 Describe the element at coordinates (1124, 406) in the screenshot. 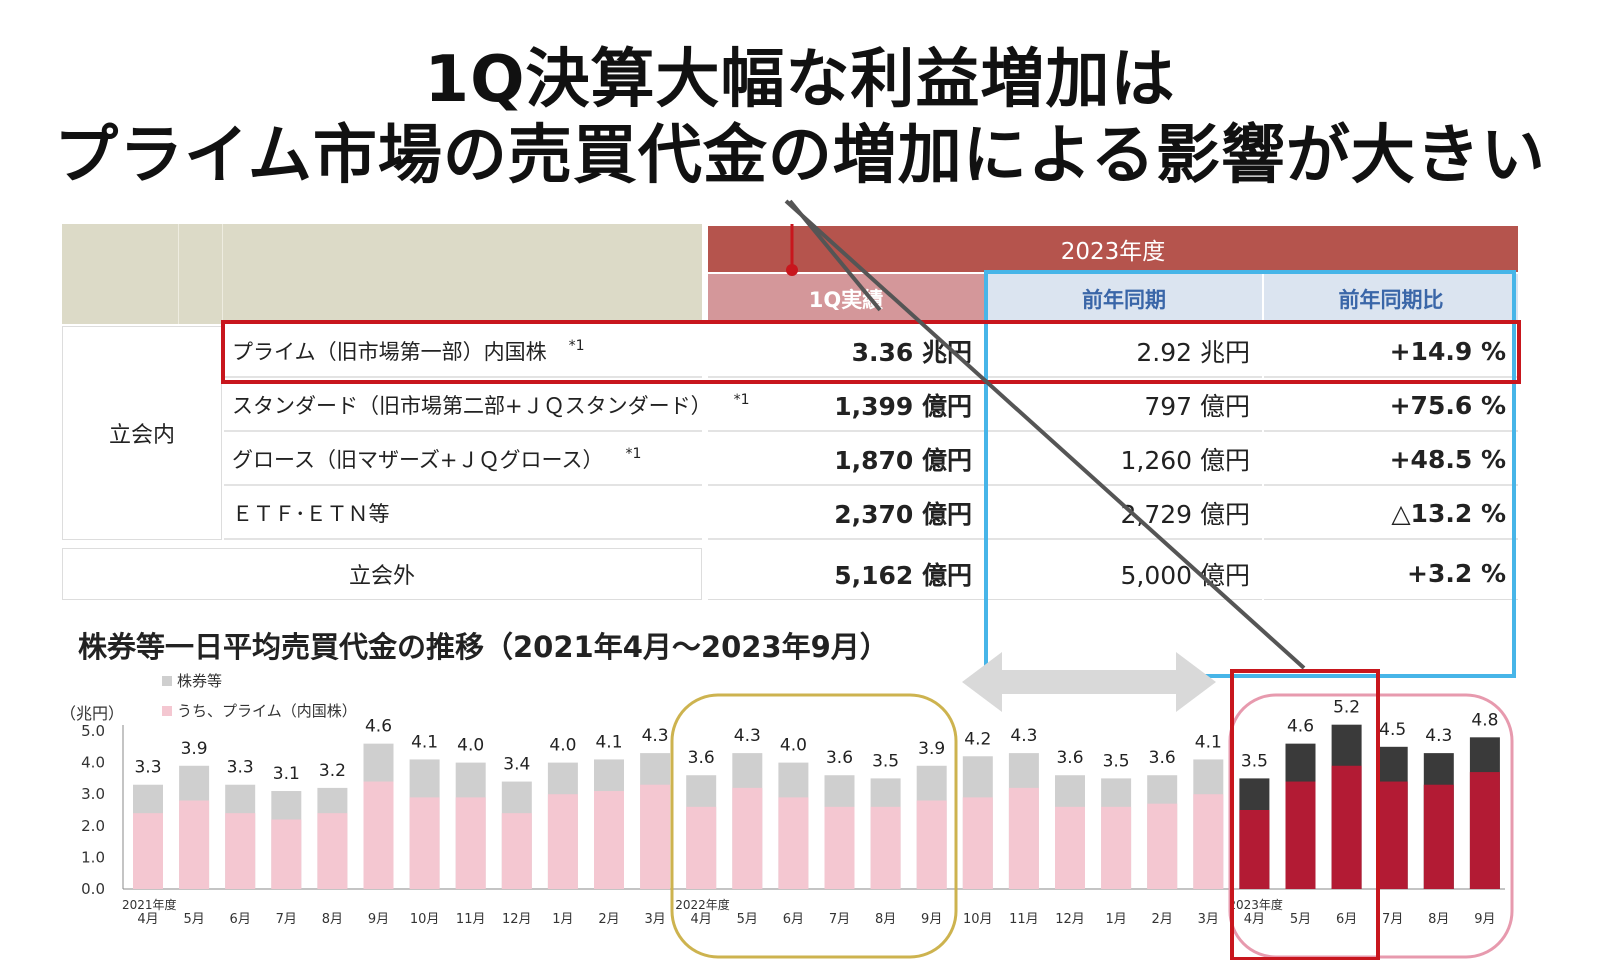

I see `row-prev: 797 億円` at that location.